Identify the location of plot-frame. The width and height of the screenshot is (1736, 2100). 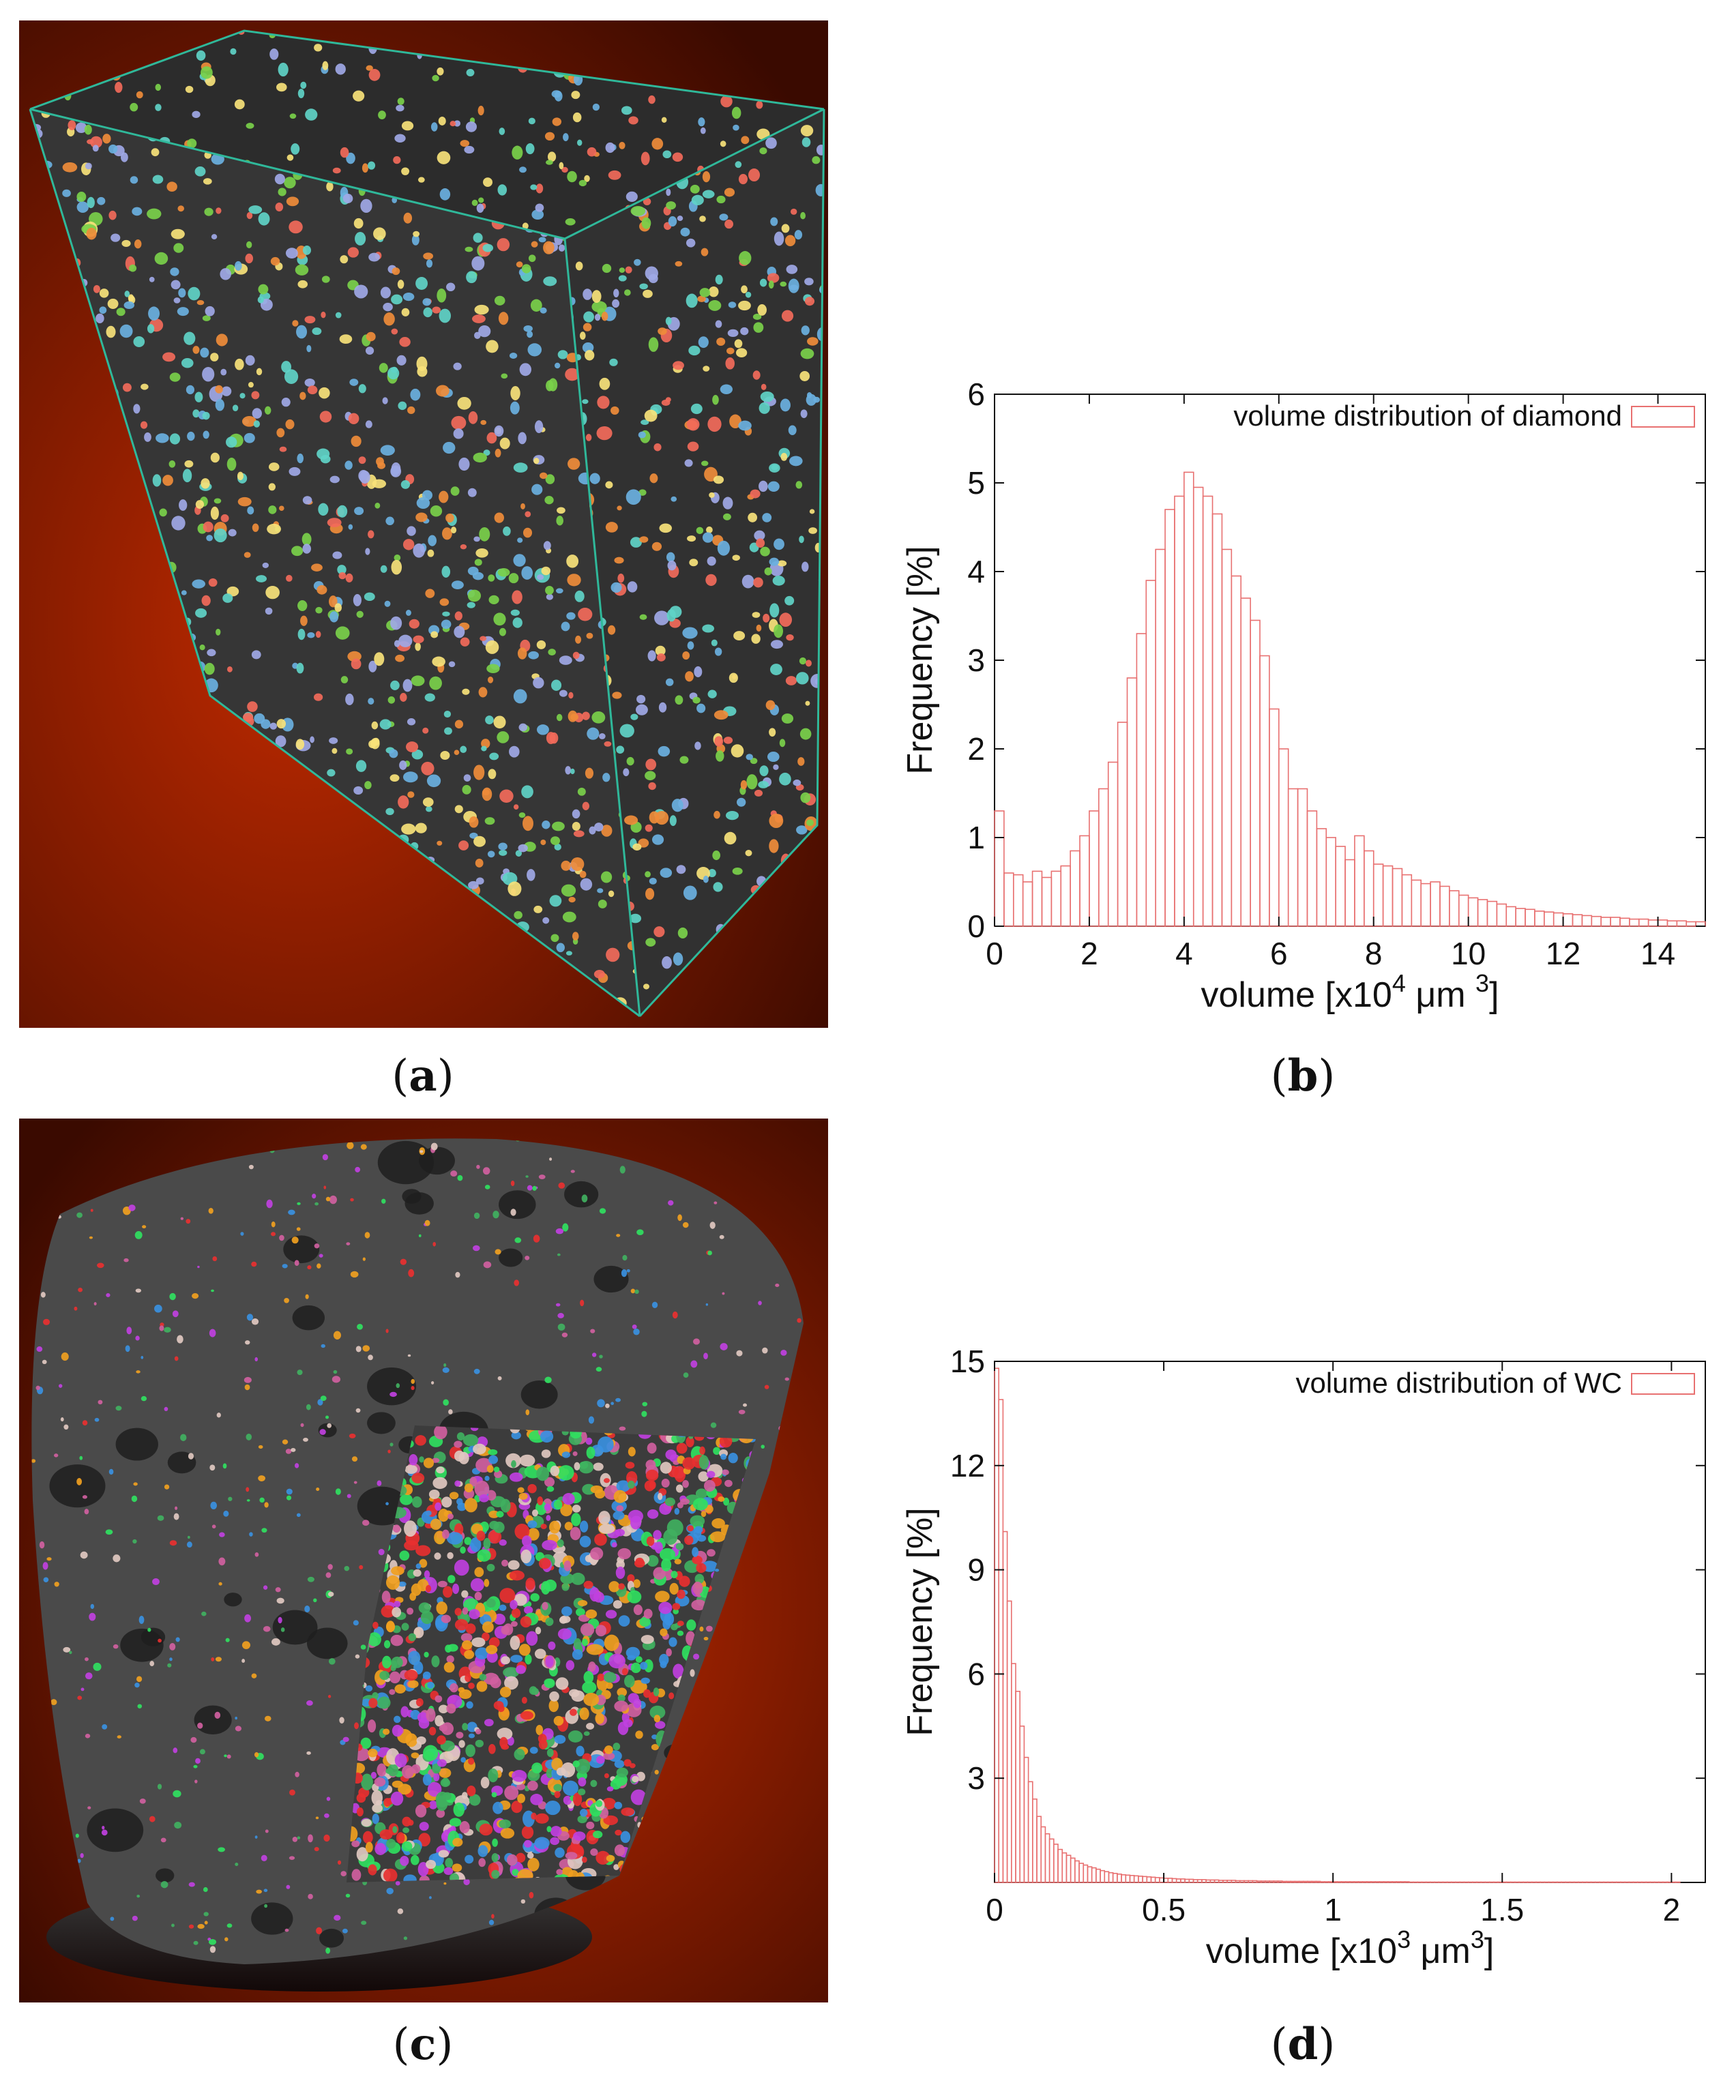
(1350, 660).